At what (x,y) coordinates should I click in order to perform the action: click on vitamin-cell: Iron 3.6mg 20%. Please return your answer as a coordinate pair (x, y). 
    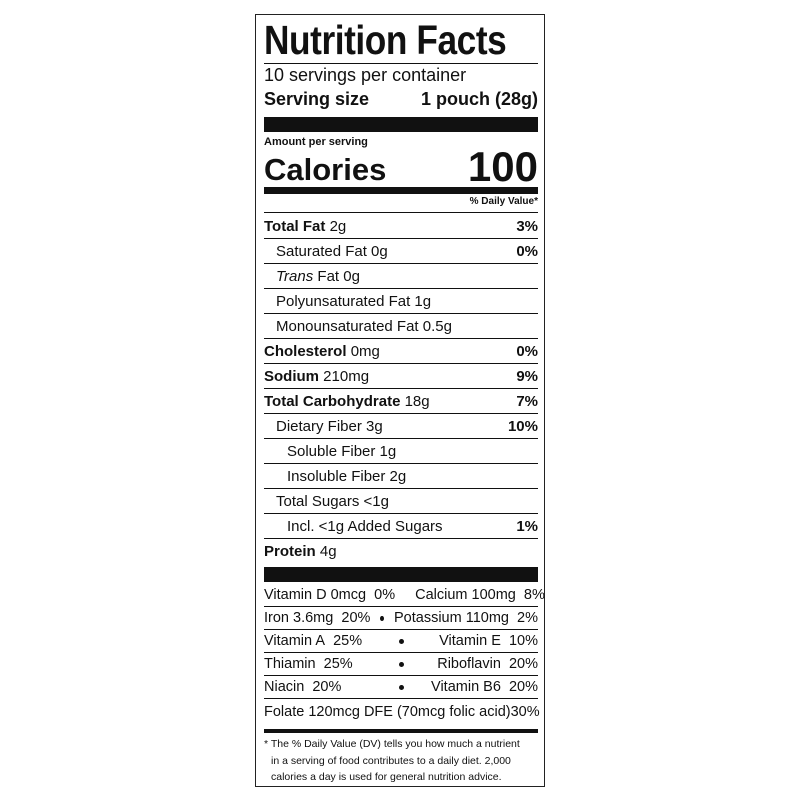
    Looking at the image, I should click on (317, 618).